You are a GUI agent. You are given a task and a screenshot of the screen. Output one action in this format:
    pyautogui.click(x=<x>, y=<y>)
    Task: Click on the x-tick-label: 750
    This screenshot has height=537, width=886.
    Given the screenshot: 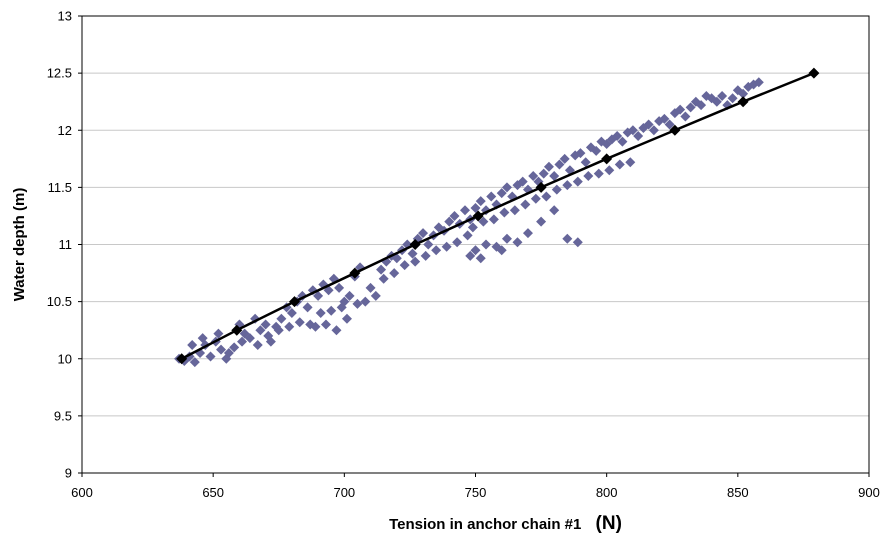 What is the action you would take?
    pyautogui.click(x=476, y=492)
    